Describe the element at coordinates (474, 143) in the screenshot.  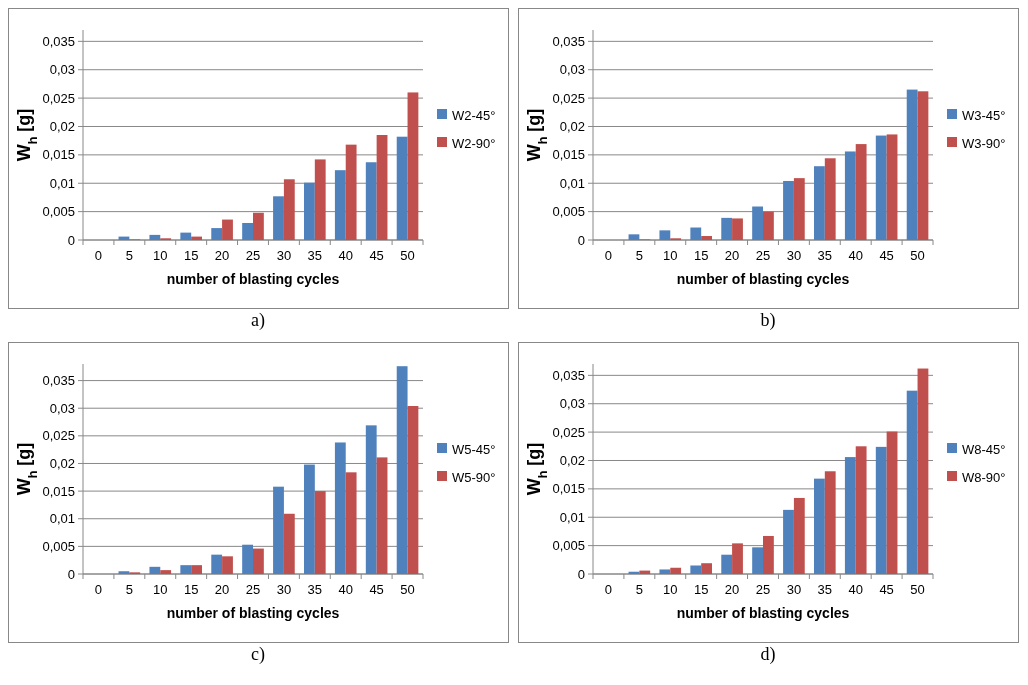
I see `legend-label: W2-90°` at that location.